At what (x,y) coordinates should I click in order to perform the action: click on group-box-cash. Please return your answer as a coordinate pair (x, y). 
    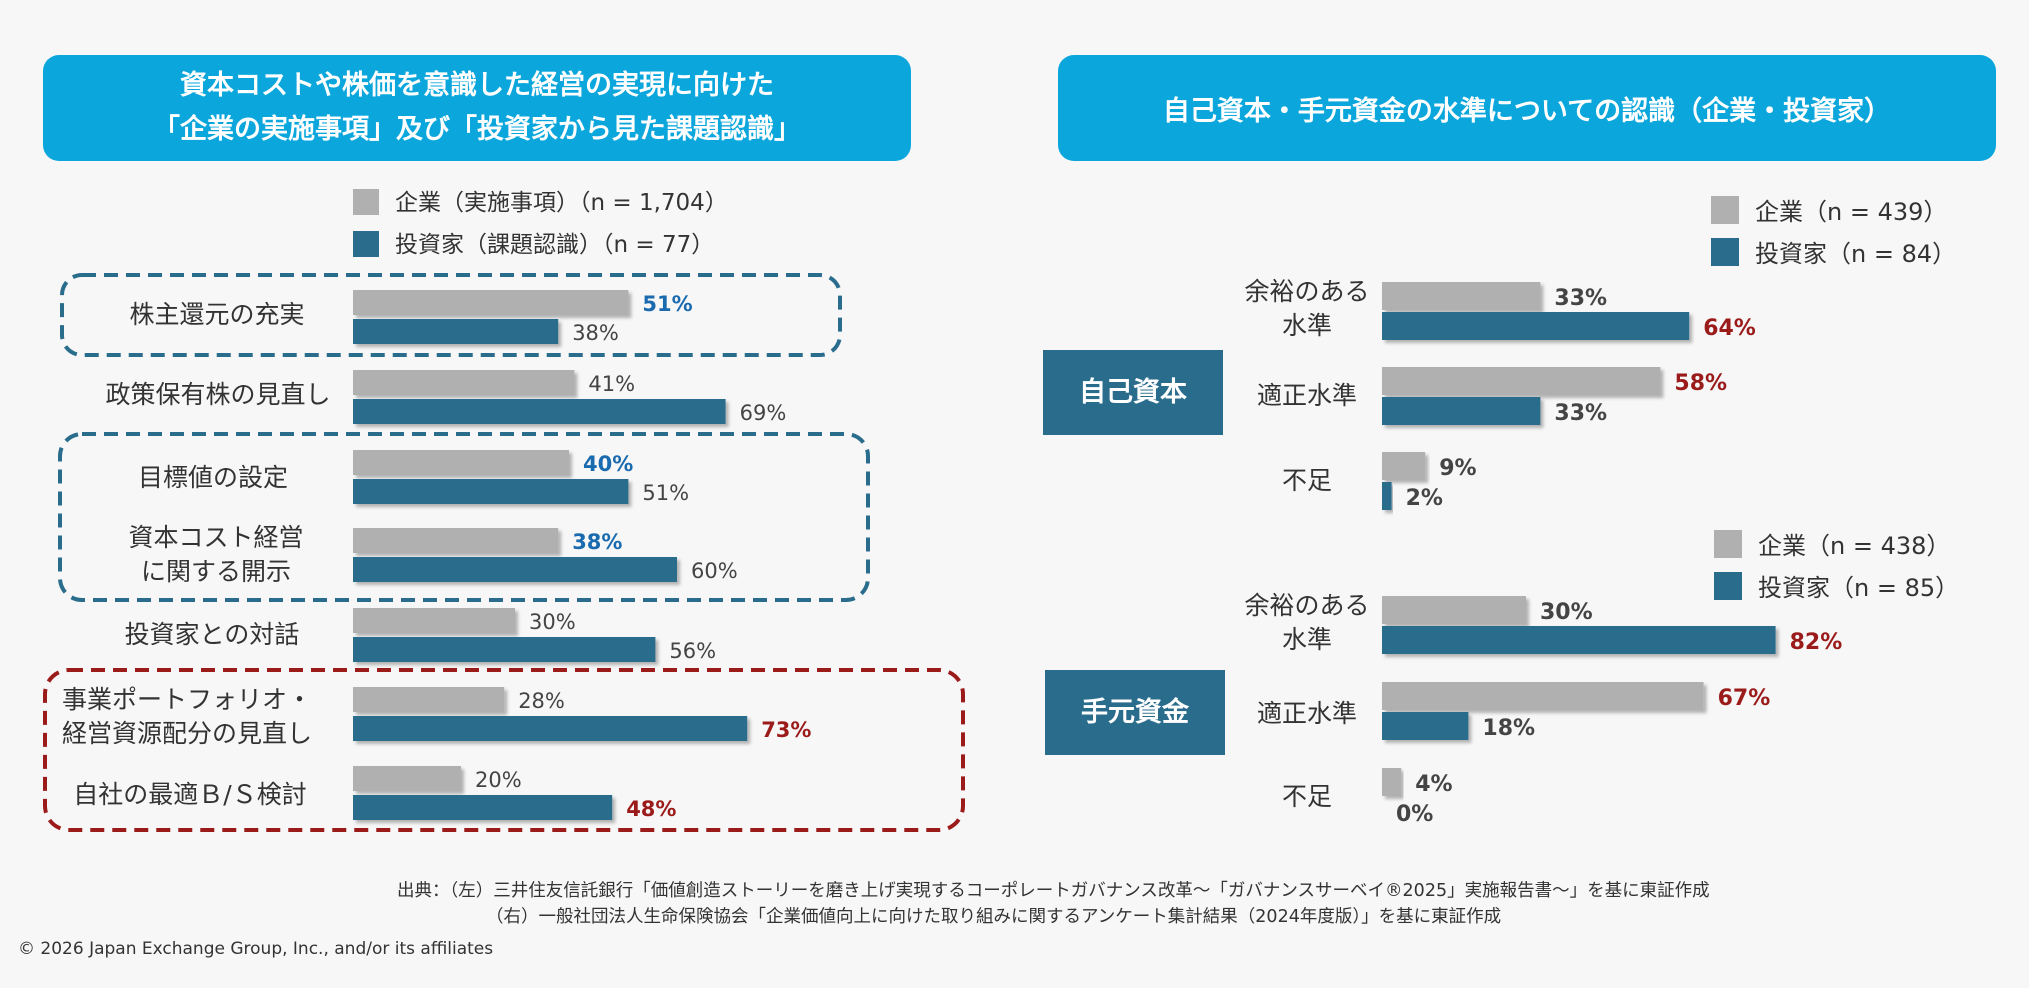
    Looking at the image, I should click on (1135, 712).